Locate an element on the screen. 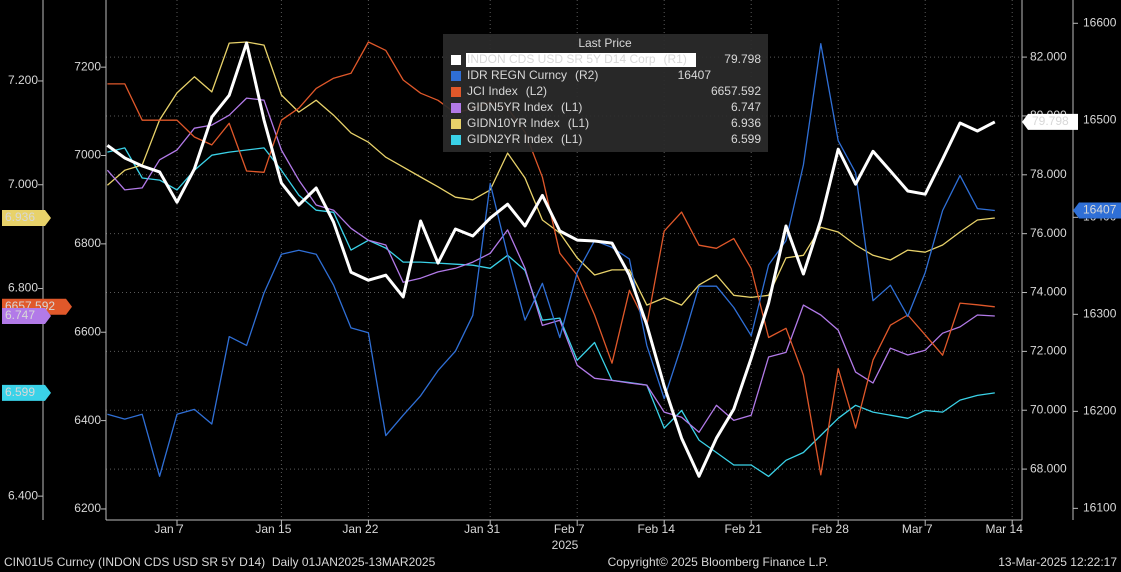 The image size is (1121, 572). y-tick-label: 6600 is located at coordinates (87, 331).